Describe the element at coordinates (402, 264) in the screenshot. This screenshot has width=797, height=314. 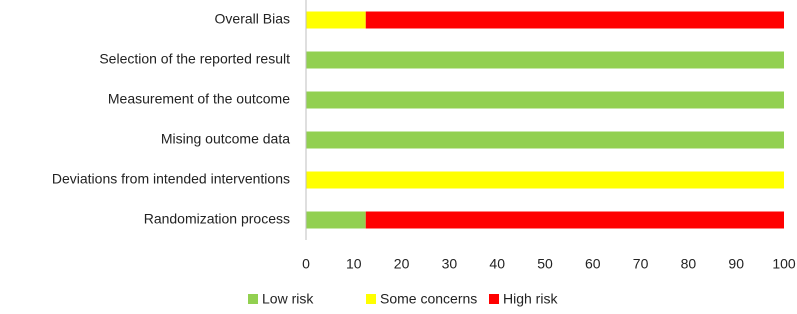
I see `x-tick-label: 20` at that location.